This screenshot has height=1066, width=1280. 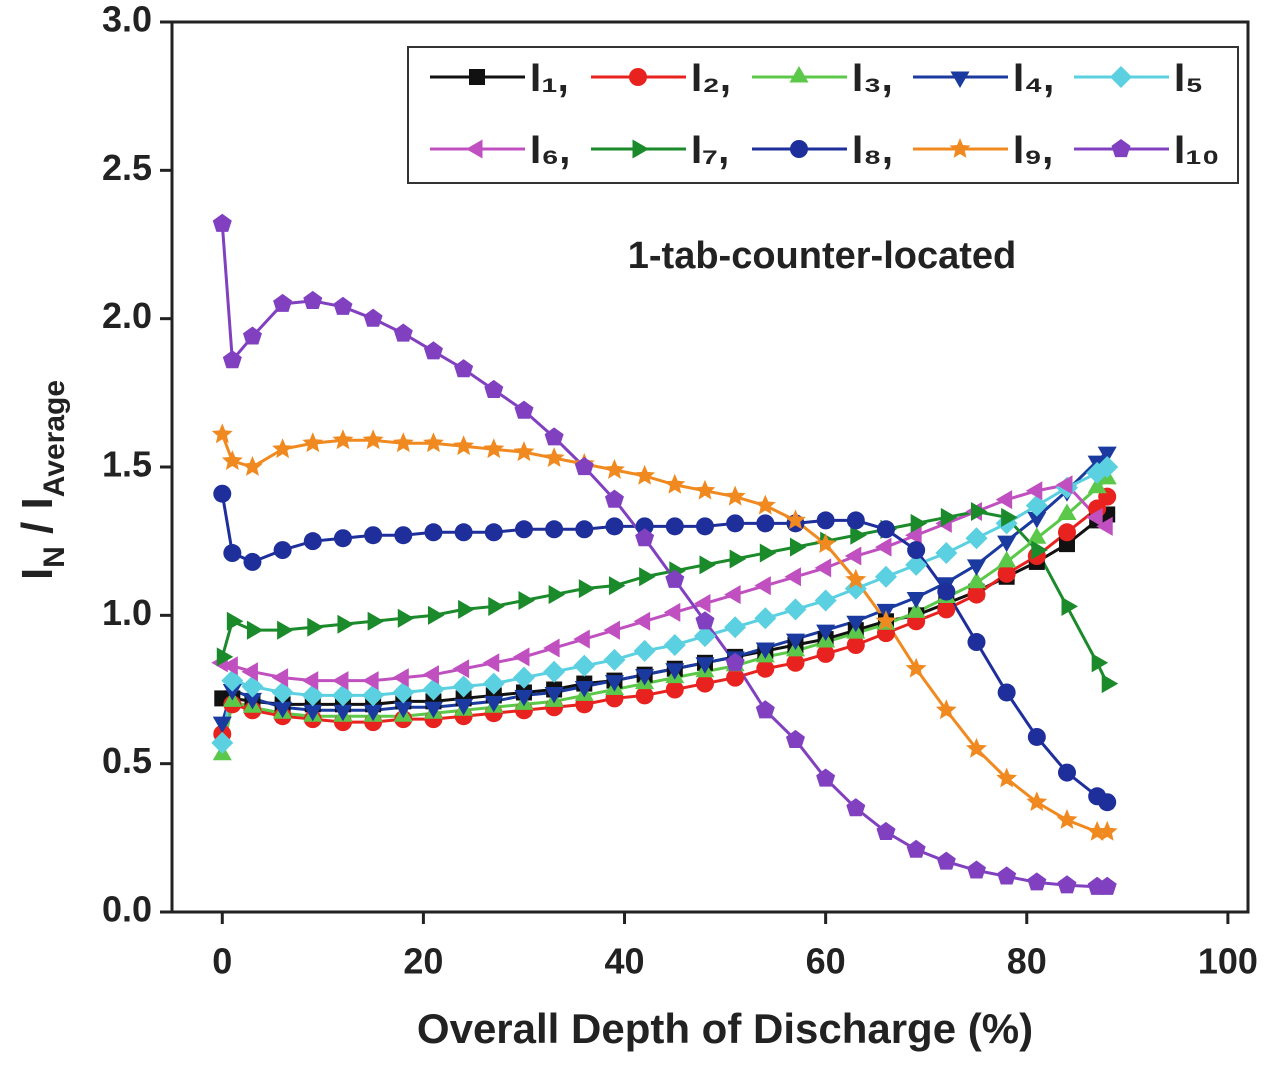 I want to click on x-tick-label: 40, so click(x=624, y=961).